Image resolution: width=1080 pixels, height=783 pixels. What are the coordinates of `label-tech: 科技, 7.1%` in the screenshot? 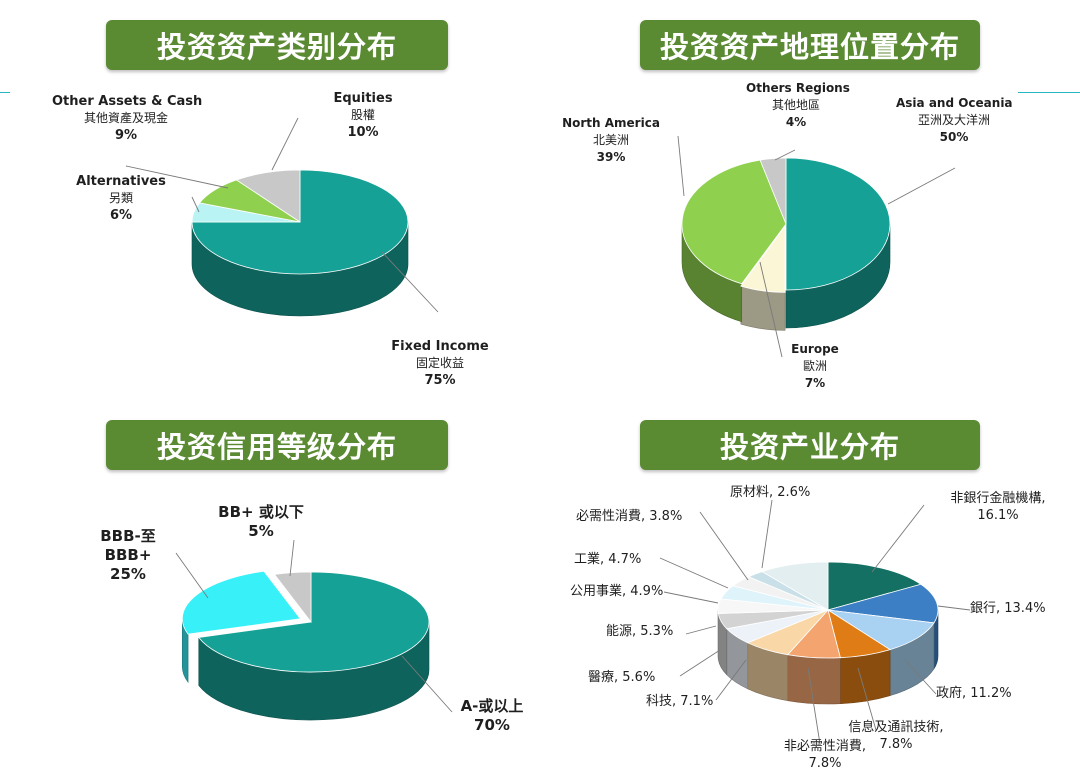 It's located at (680, 701).